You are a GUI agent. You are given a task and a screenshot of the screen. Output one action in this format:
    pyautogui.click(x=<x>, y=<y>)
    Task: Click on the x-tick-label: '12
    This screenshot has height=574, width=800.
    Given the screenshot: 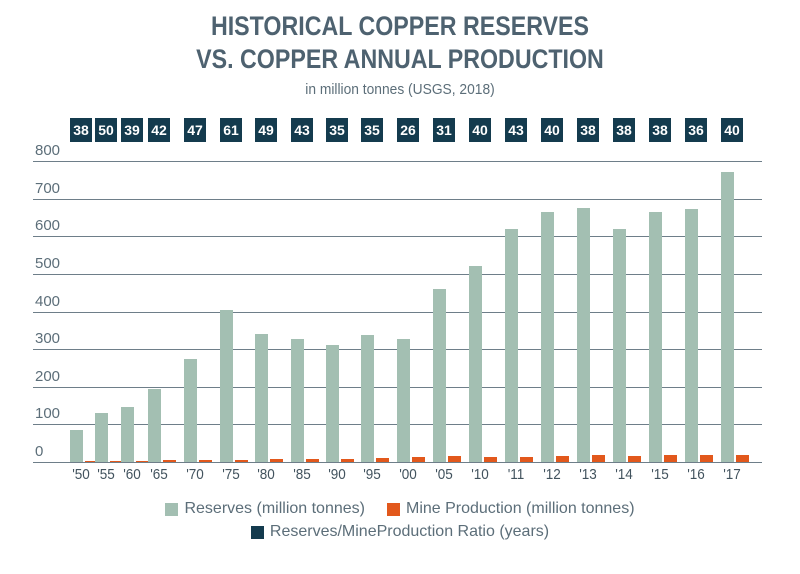 What is the action you would take?
    pyautogui.click(x=552, y=474)
    